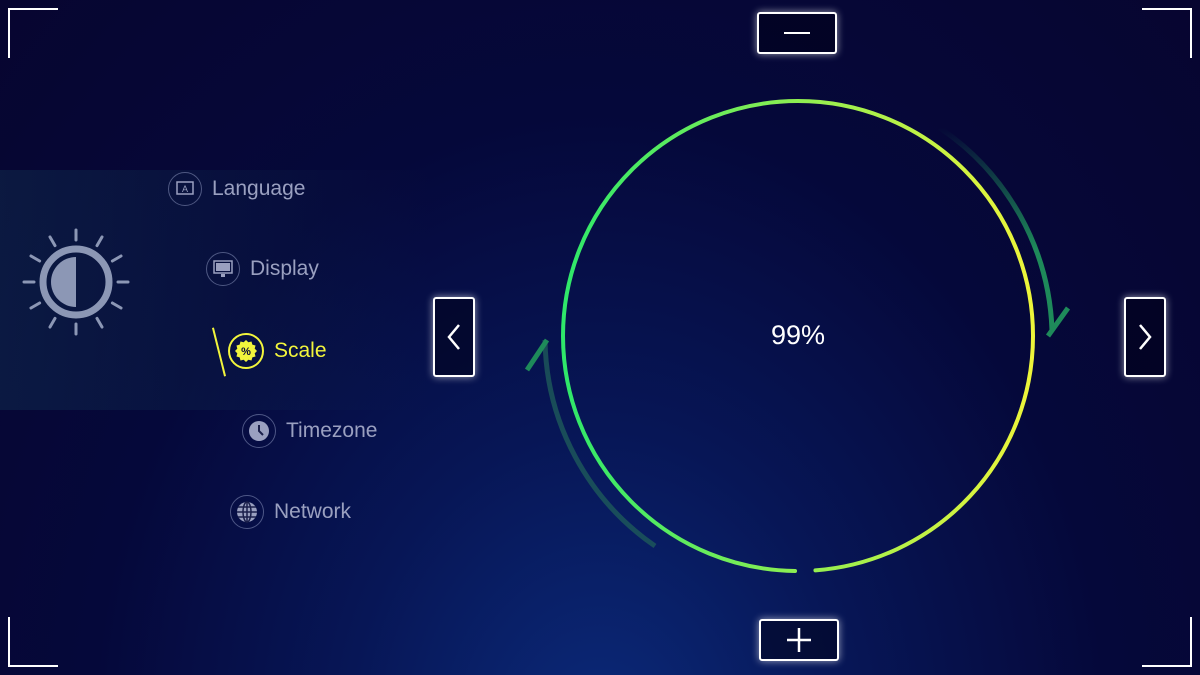 The image size is (1200, 675). I want to click on menu-item-label: Display, so click(284, 268).